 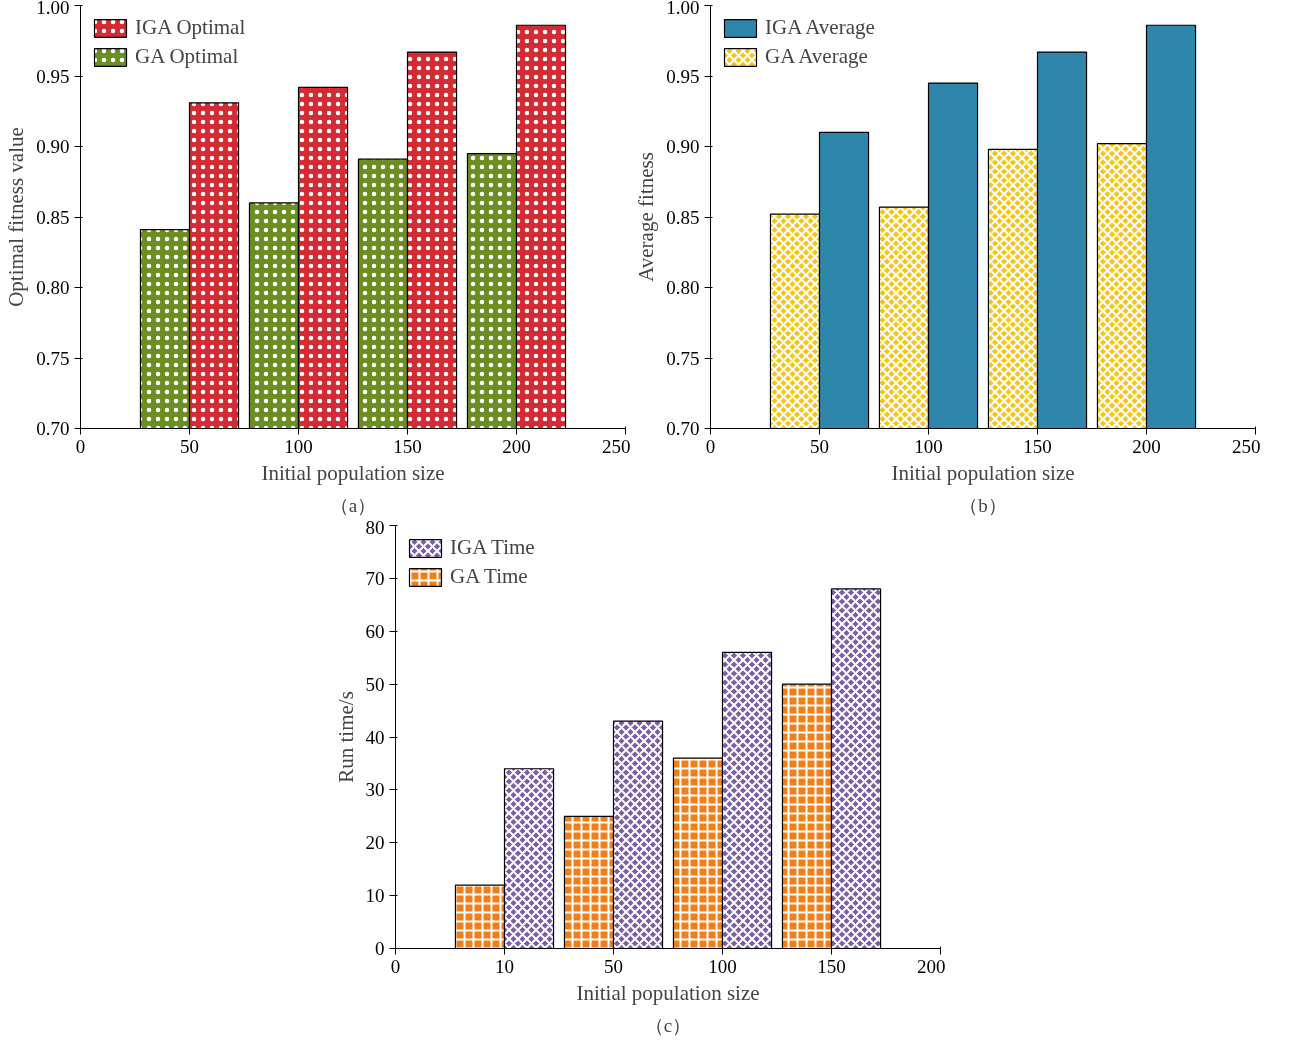 I want to click on y-axis-title: Average fitness, so click(x=646, y=217).